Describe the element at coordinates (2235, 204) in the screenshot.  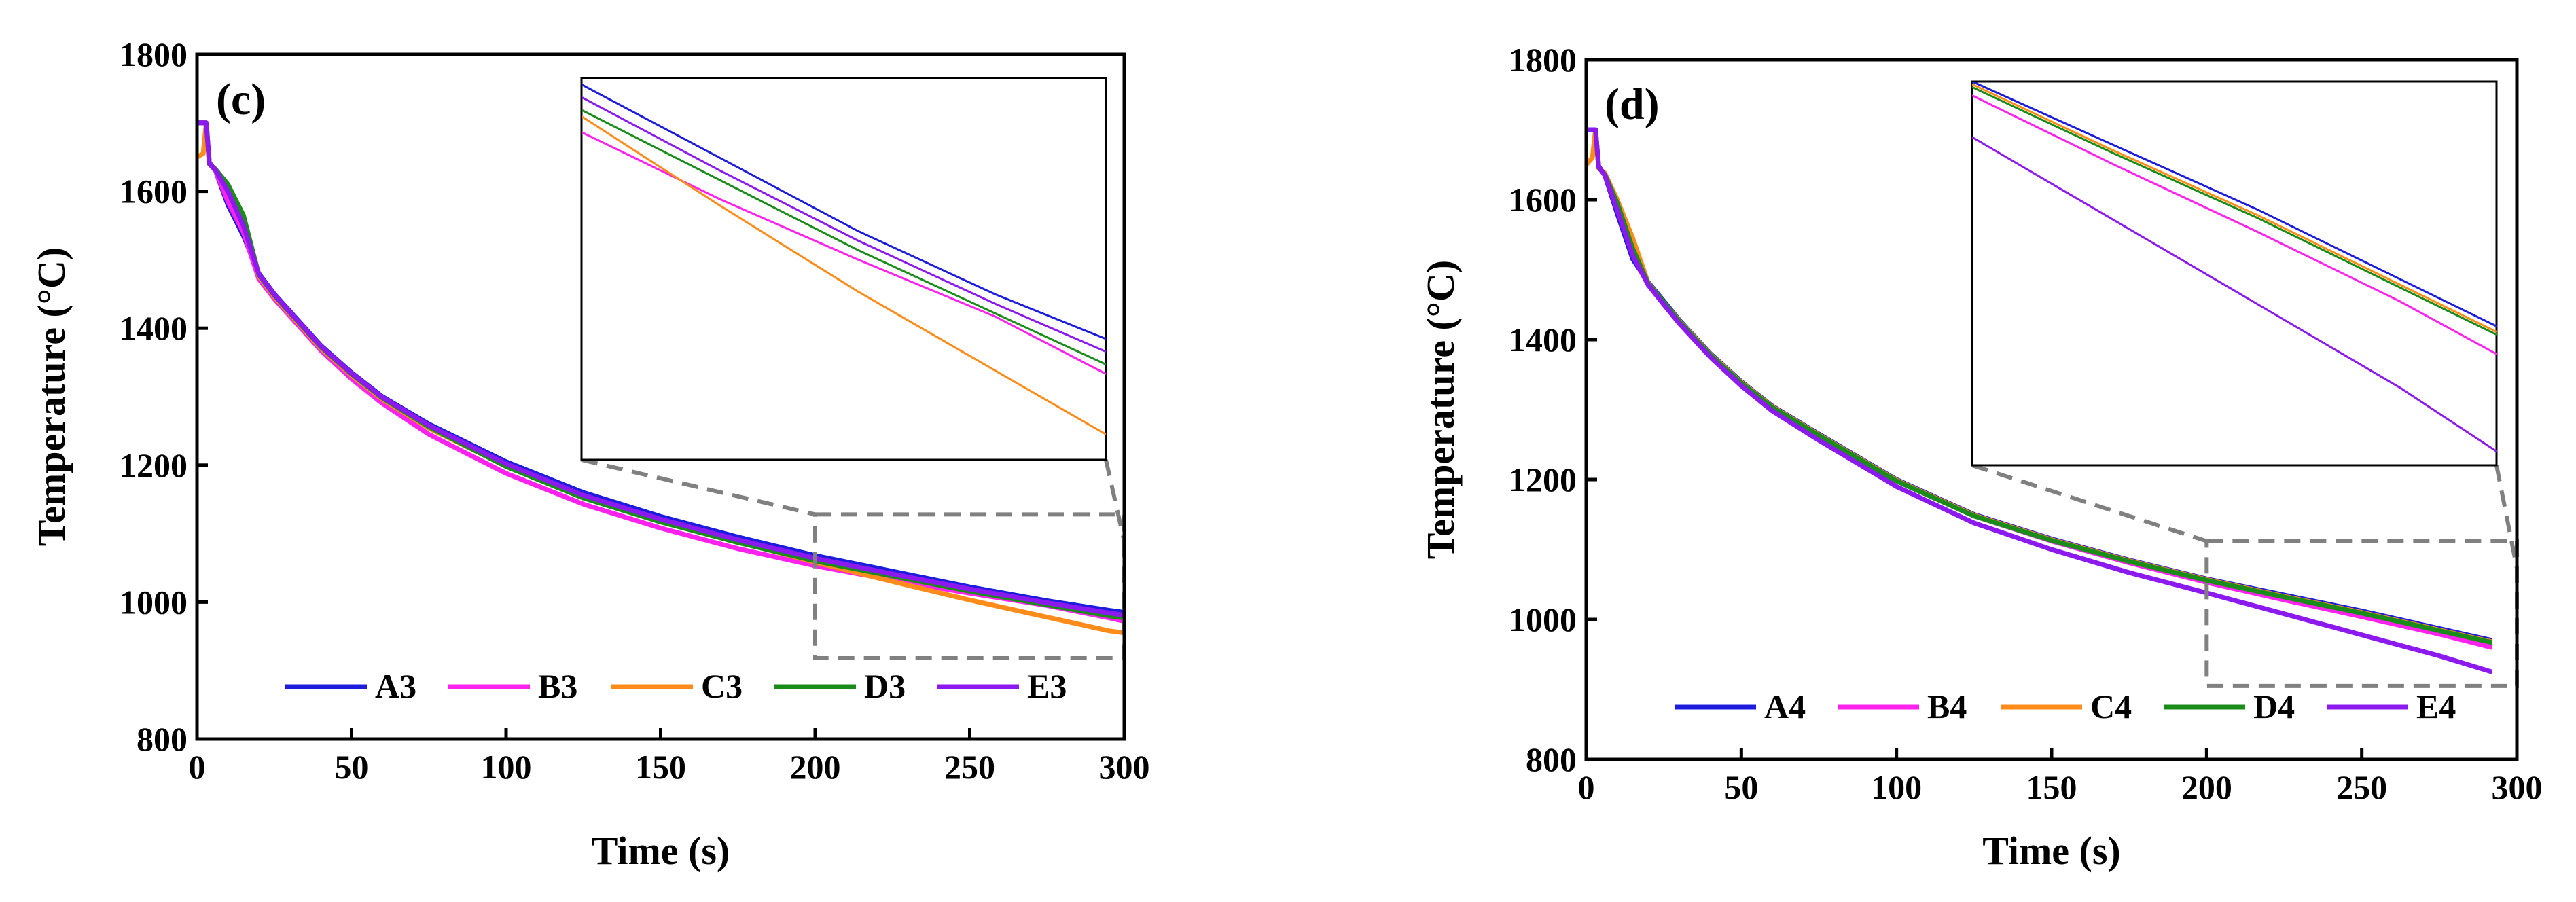
I see `inset-series-line-A4` at that location.